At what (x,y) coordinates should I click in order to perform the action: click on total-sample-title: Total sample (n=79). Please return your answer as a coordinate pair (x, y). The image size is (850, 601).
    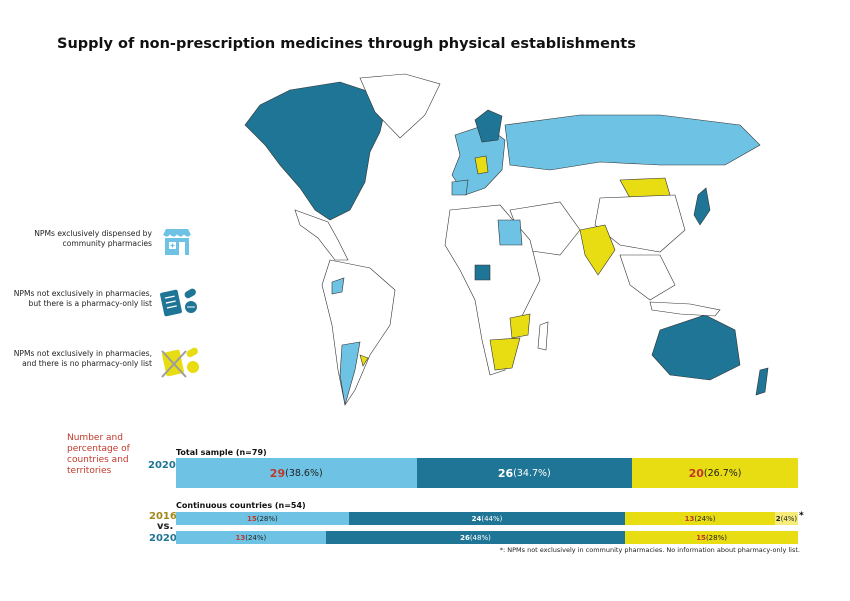
    Looking at the image, I should click on (221, 452).